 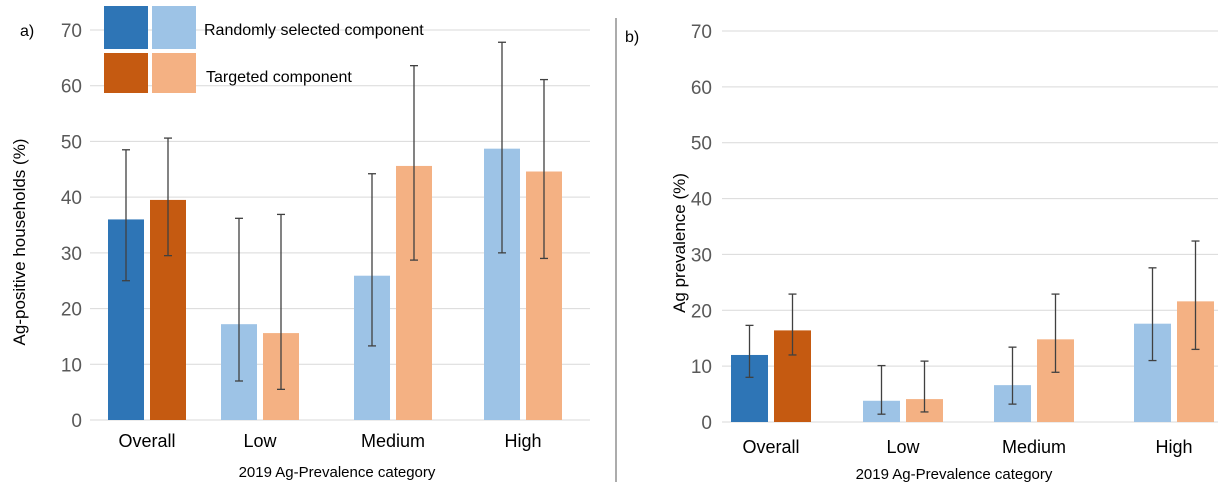 I want to click on panel-b-x-axis-label: 2019 Ag-Prevalence category, so click(x=954, y=474).